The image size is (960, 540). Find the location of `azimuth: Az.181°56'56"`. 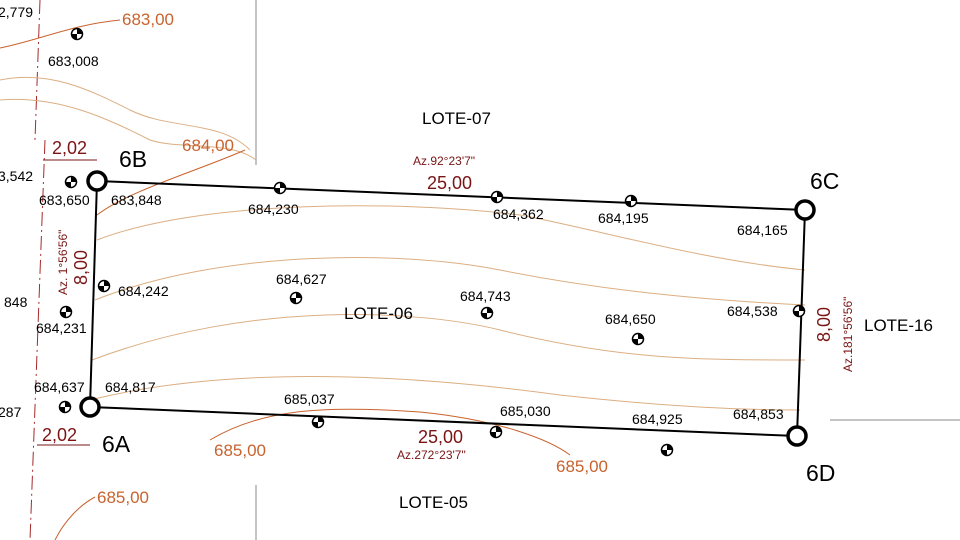

azimuth: Az.181°56'56" is located at coordinates (848, 334).